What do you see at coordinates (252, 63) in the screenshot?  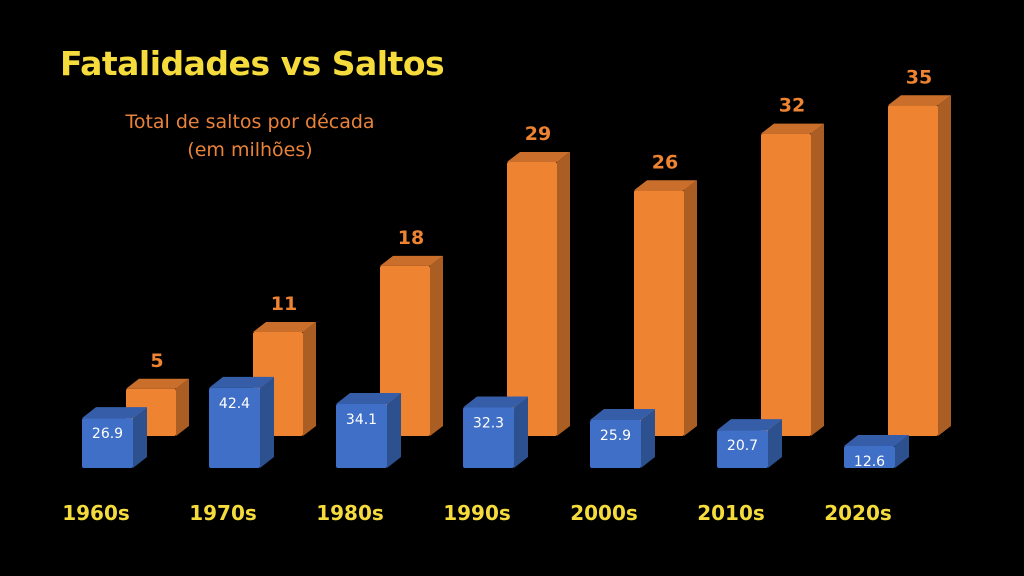 I see `chart-title: Fatalidades vs Saltos` at bounding box center [252, 63].